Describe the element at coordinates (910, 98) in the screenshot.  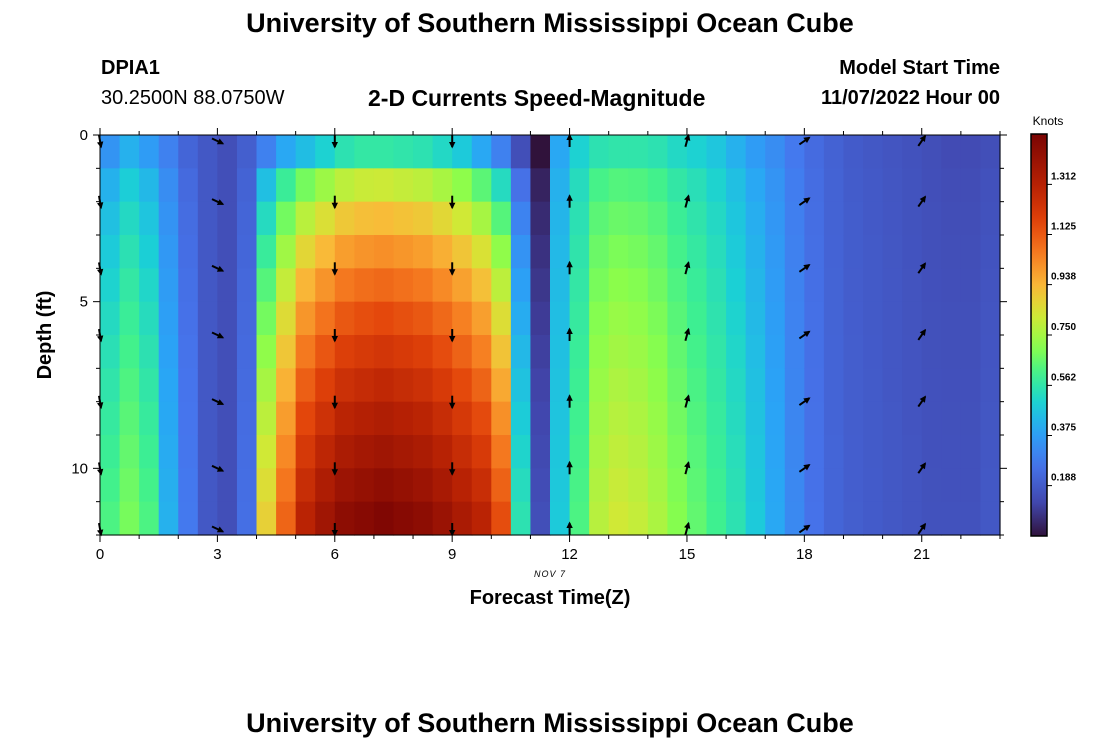
I see `model-start-value: 11/07/2022 Hour 00` at that location.